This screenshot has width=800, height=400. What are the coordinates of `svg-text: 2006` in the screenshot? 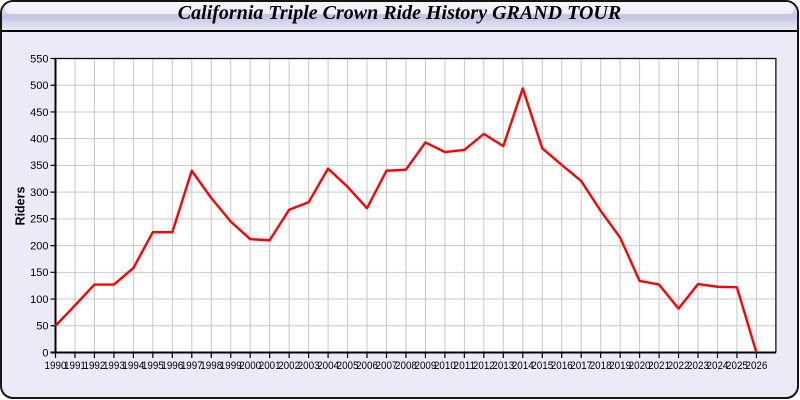 It's located at (367, 366).